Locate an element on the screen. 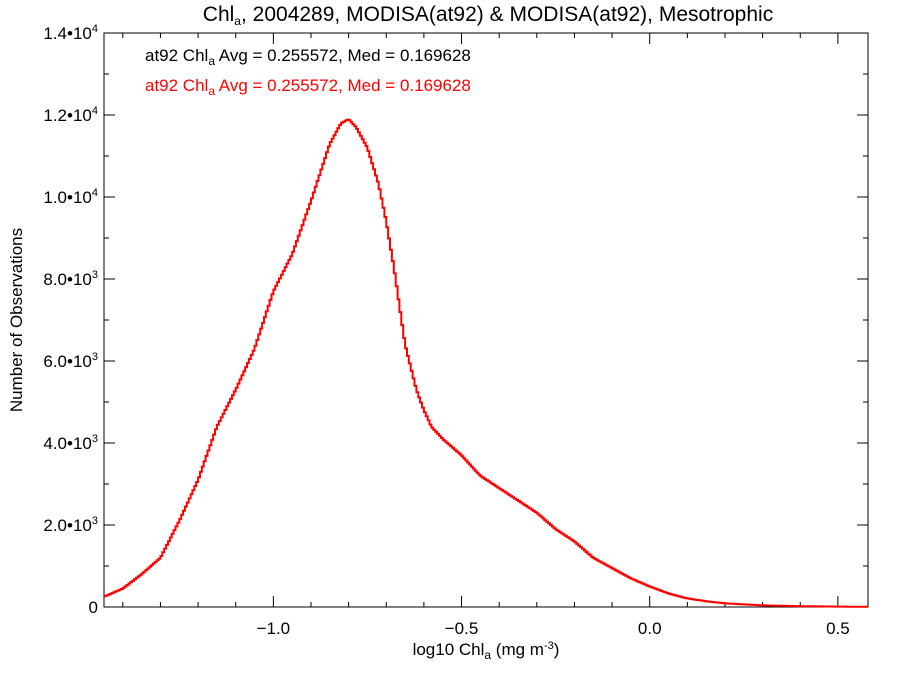  y-tick-label-base: 1.4•10 is located at coordinates (67, 33).